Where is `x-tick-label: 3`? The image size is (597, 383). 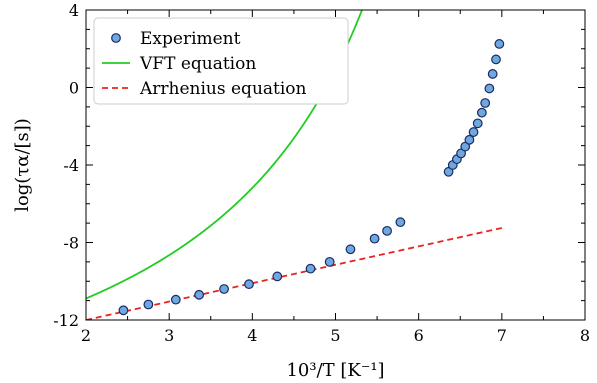
x-tick-label: 3 is located at coordinates (169, 335).